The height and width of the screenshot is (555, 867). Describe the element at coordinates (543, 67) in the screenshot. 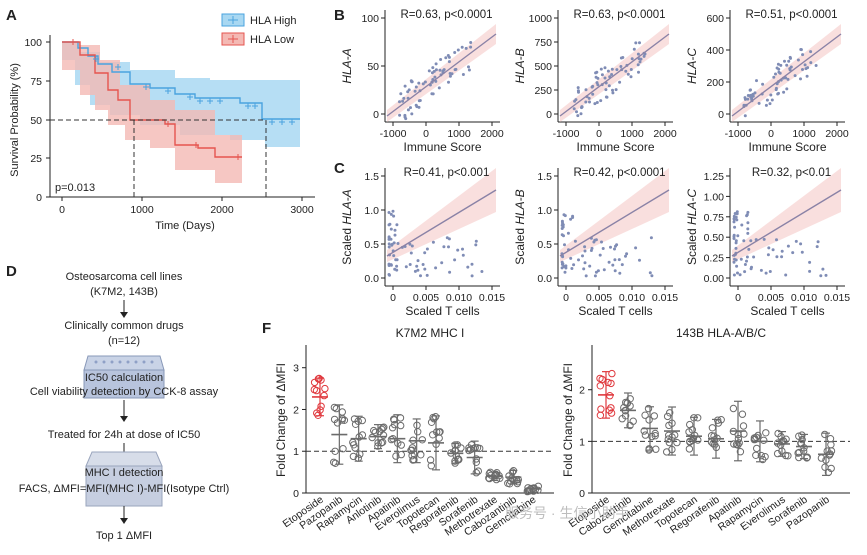

I see `ytick-label: 500` at that location.